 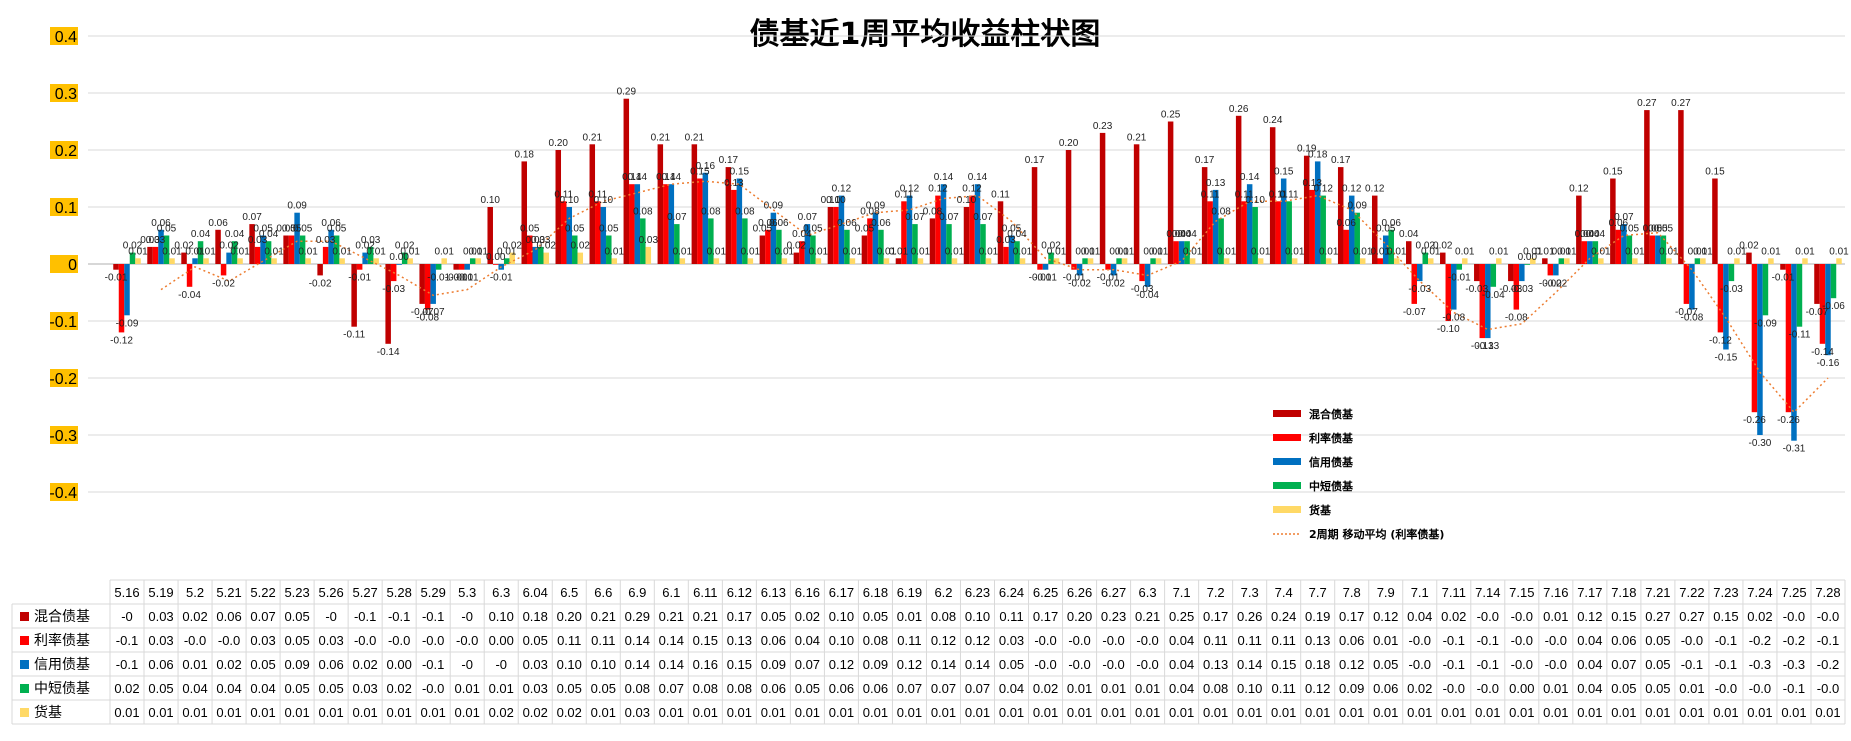 What do you see at coordinates (303, 229) in the screenshot?
I see `data-label: 0.05` at bounding box center [303, 229].